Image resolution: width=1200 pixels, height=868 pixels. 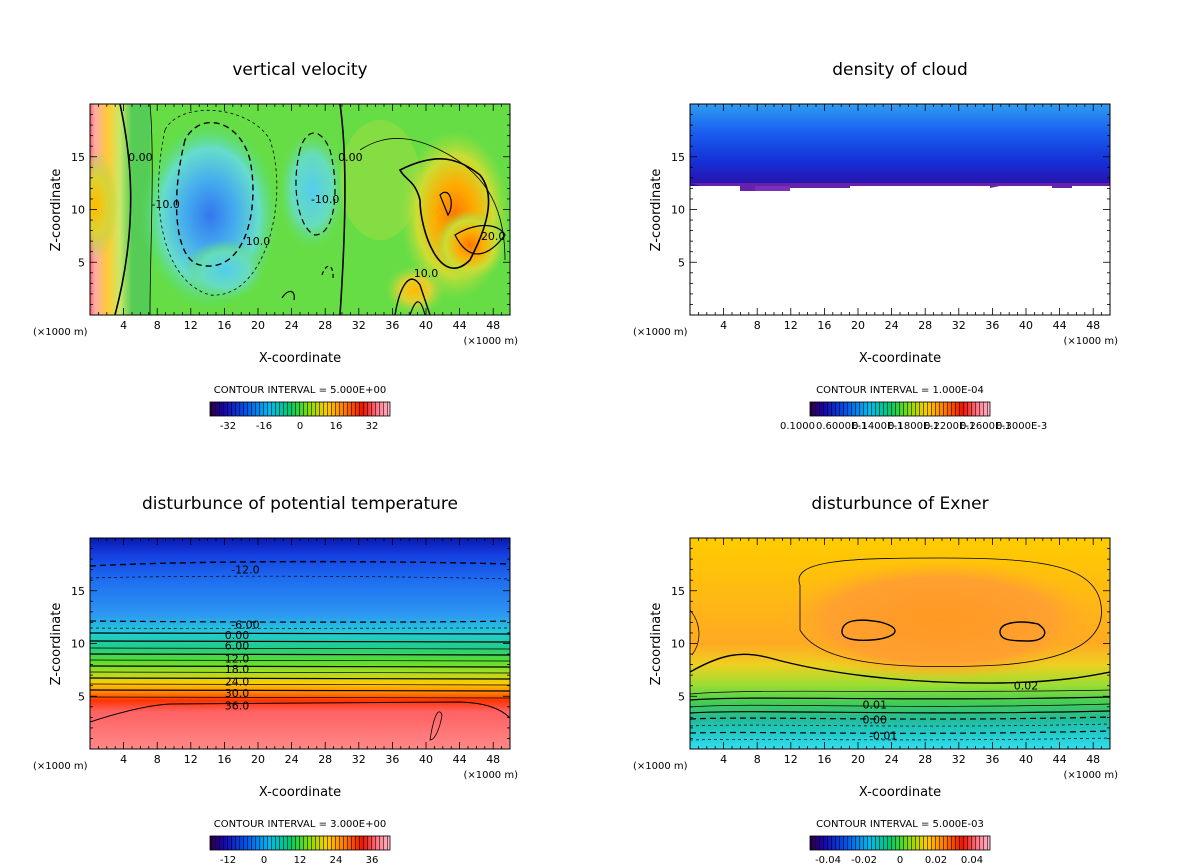 I want to click on chart-title: density of cloud, so click(x=900, y=70).